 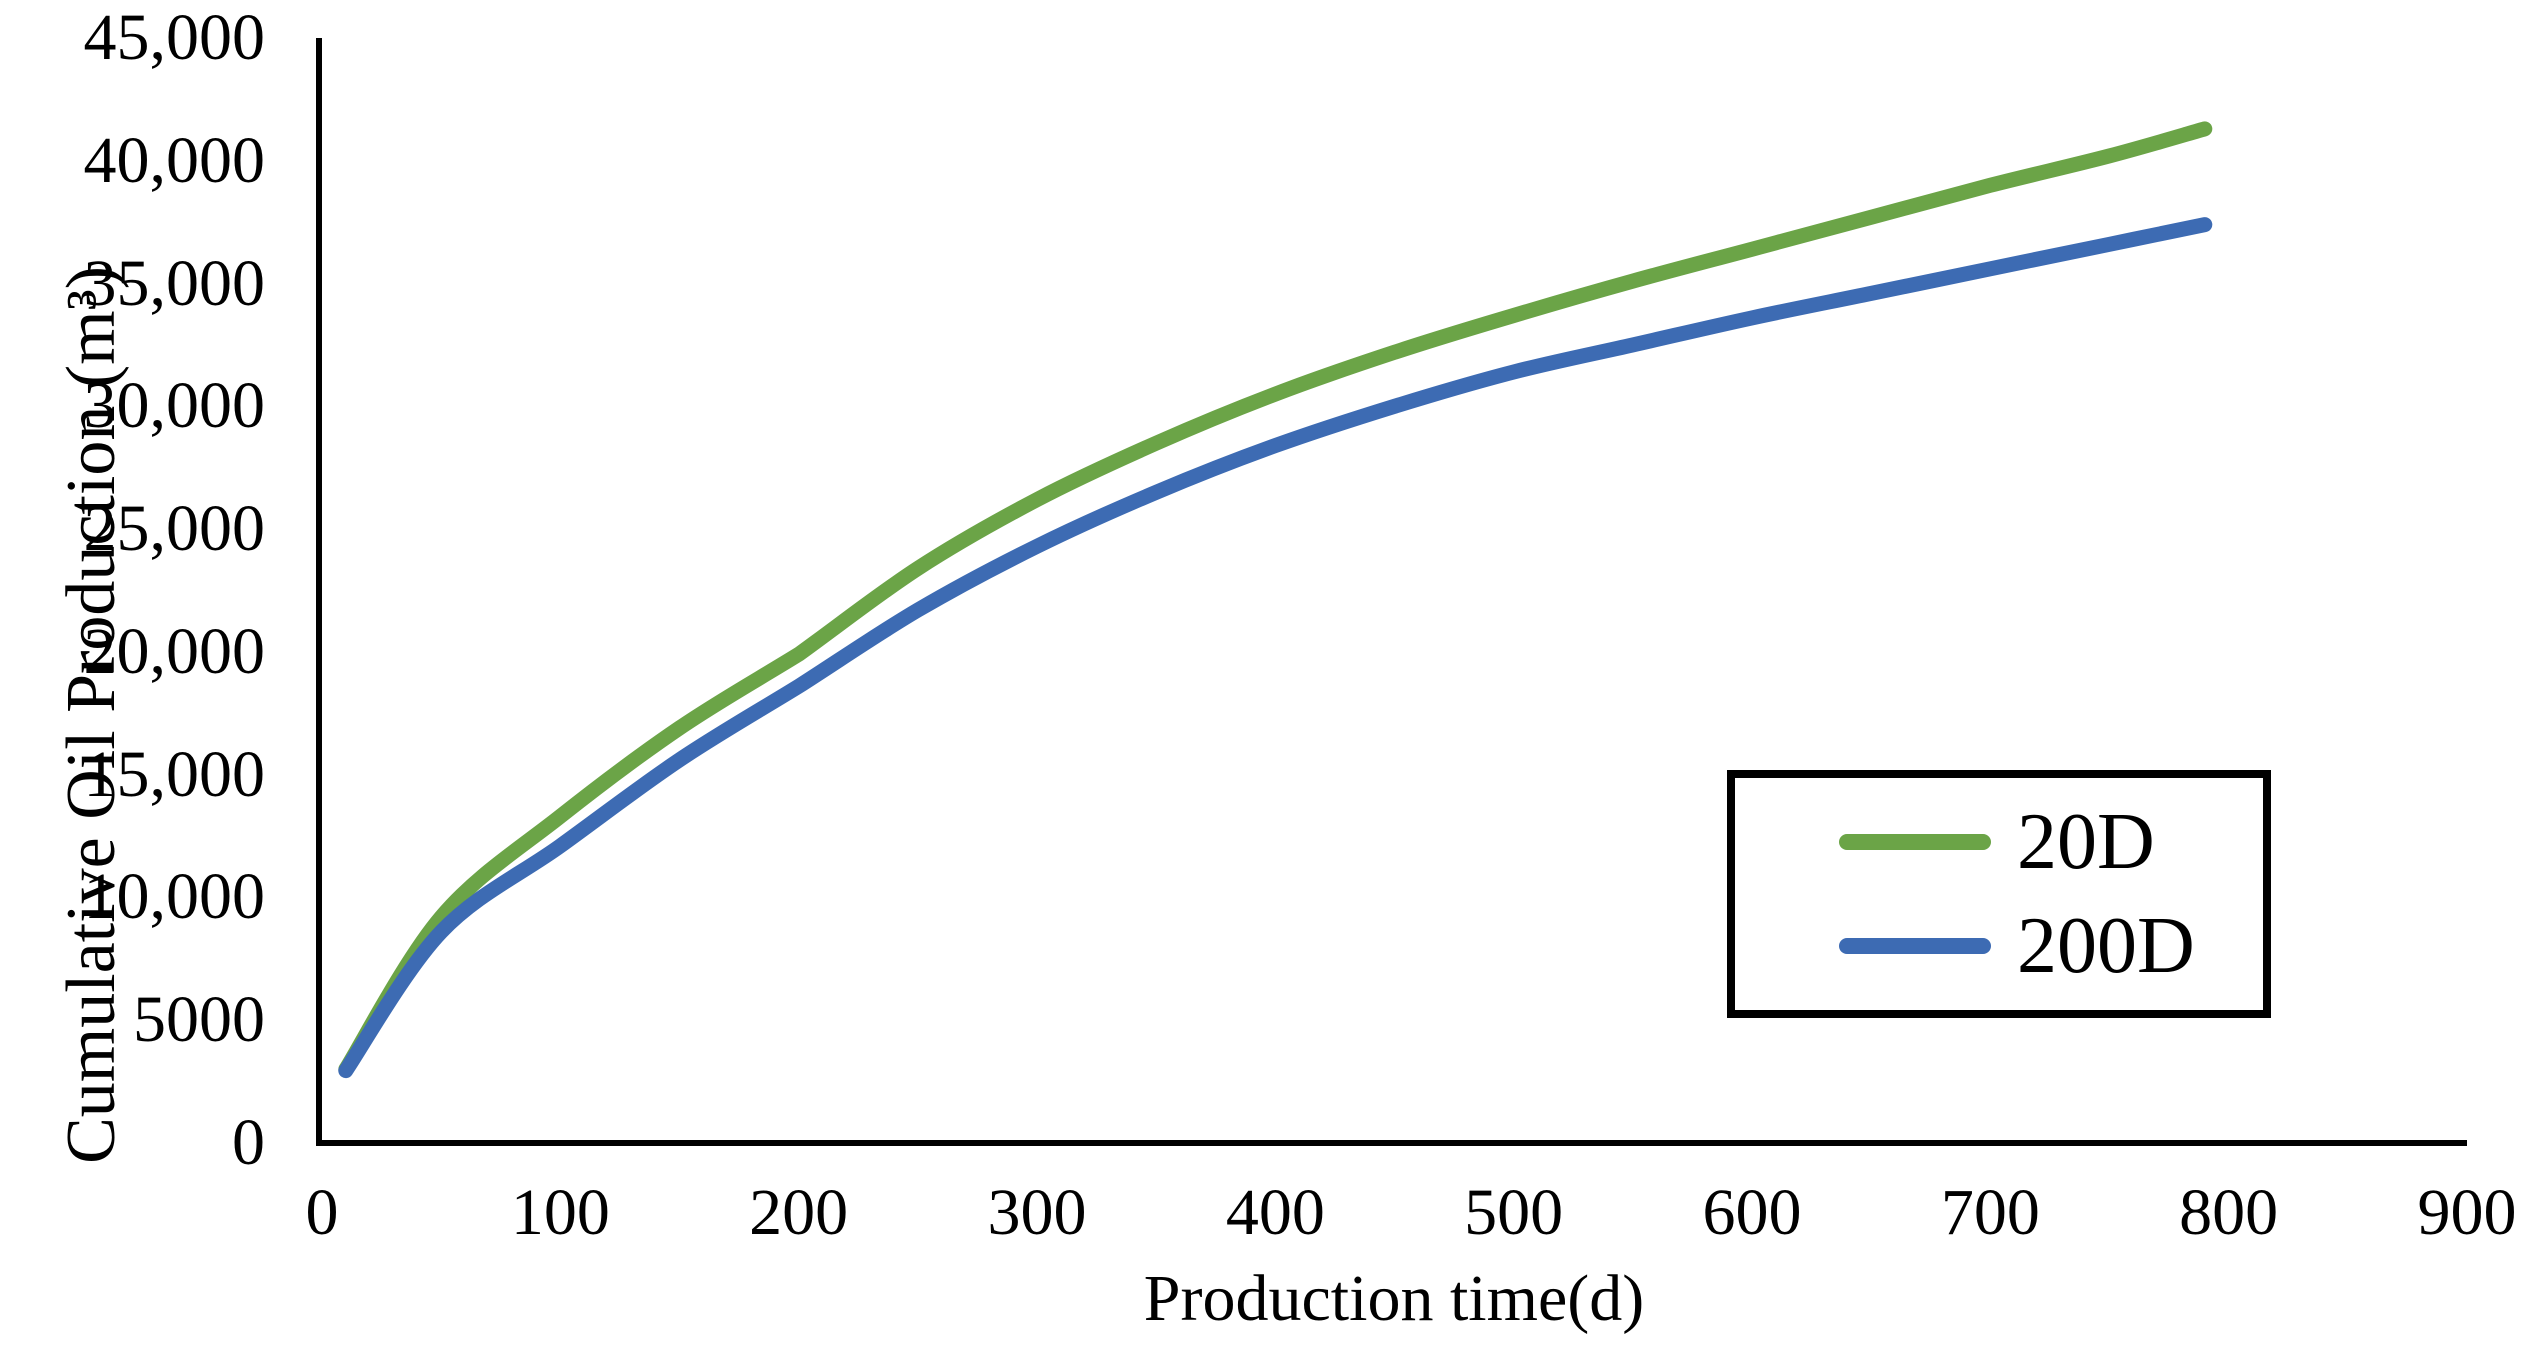 What do you see at coordinates (174, 406) in the screenshot?
I see `y-tick-label: 30,000` at bounding box center [174, 406].